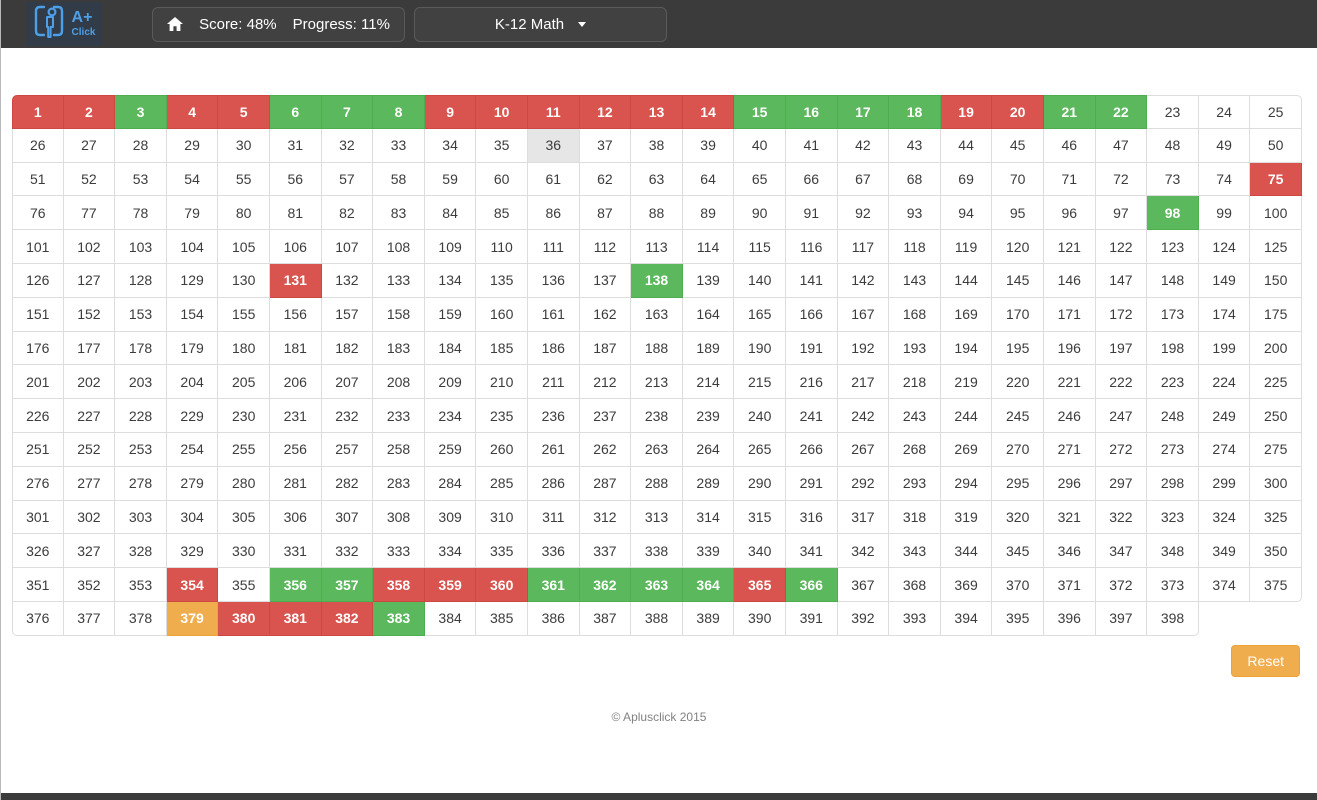 Image resolution: width=1317 pixels, height=800 pixels. What do you see at coordinates (605, 382) in the screenshot?
I see `grid-cell: 212` at bounding box center [605, 382].